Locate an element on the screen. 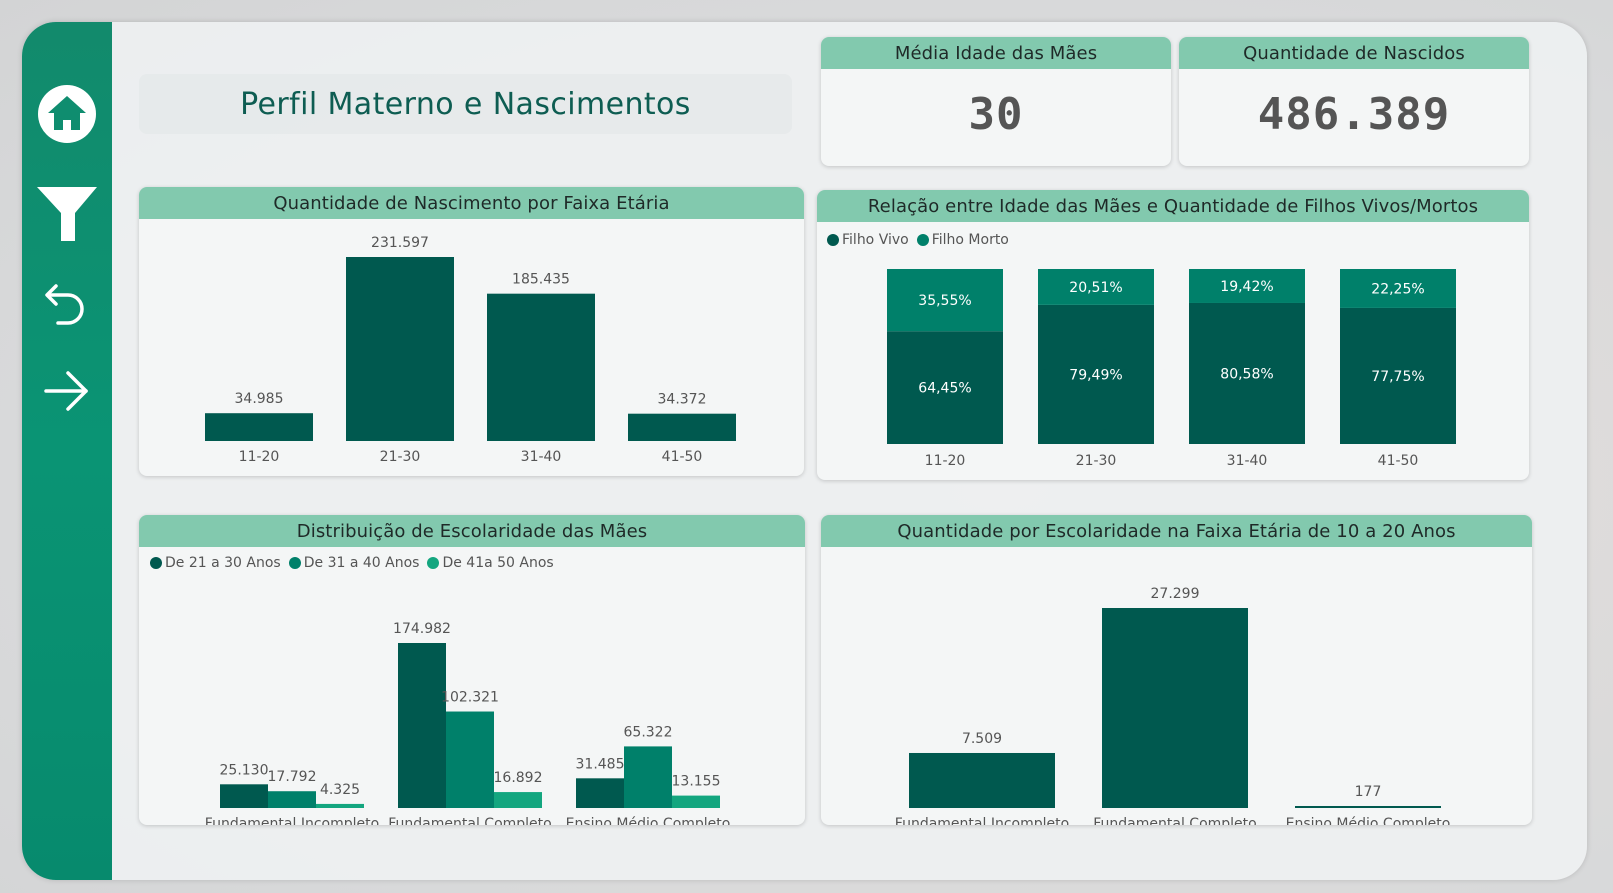 The width and height of the screenshot is (1613, 893). data-label: 102.321 is located at coordinates (470, 698).